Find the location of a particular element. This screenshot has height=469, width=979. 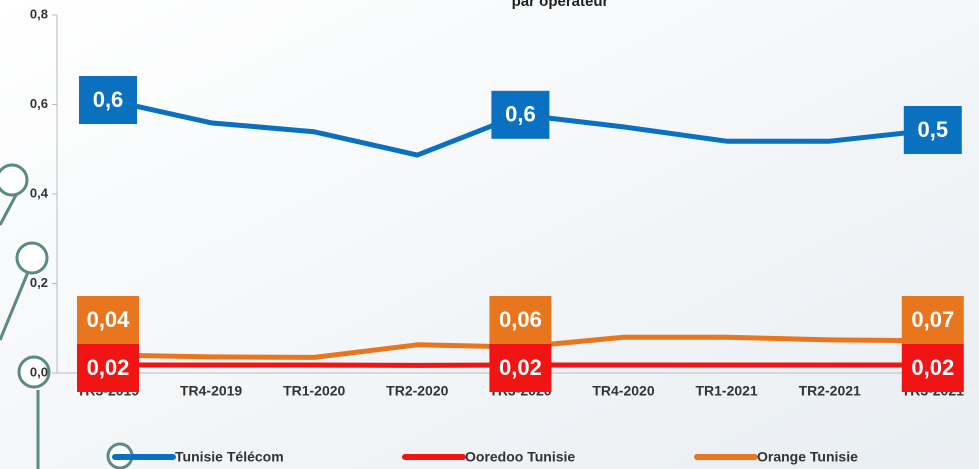

x-tick-label: TR1-2020 is located at coordinates (314, 391).